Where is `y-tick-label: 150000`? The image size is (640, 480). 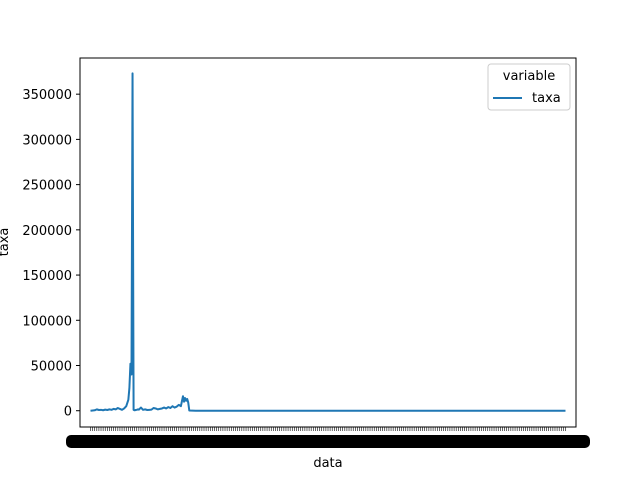 y-tick-label: 150000 is located at coordinates (47, 276).